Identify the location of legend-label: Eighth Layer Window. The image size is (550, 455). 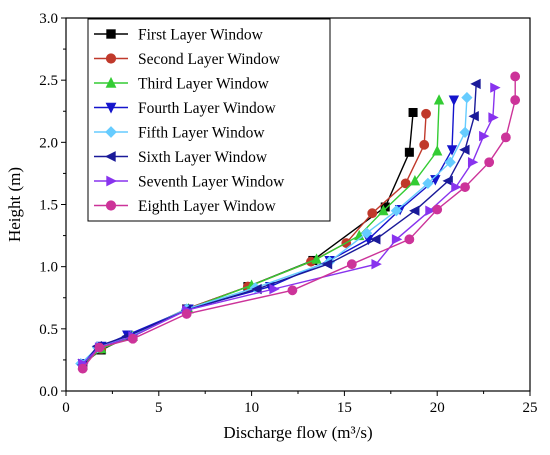
(207, 206).